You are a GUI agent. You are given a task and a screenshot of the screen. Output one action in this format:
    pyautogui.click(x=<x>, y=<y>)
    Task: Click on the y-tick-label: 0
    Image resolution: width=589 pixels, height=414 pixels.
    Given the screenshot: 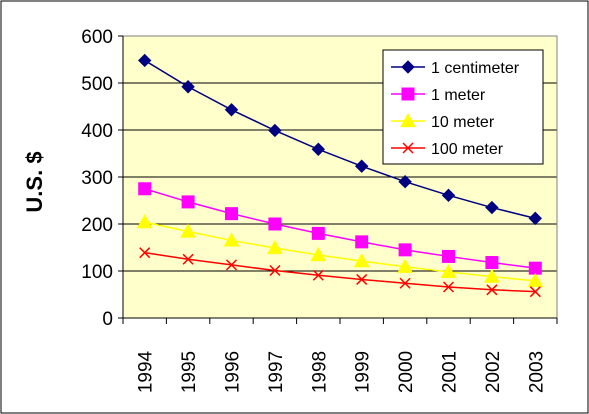 What is the action you would take?
    pyautogui.click(x=107, y=319)
    